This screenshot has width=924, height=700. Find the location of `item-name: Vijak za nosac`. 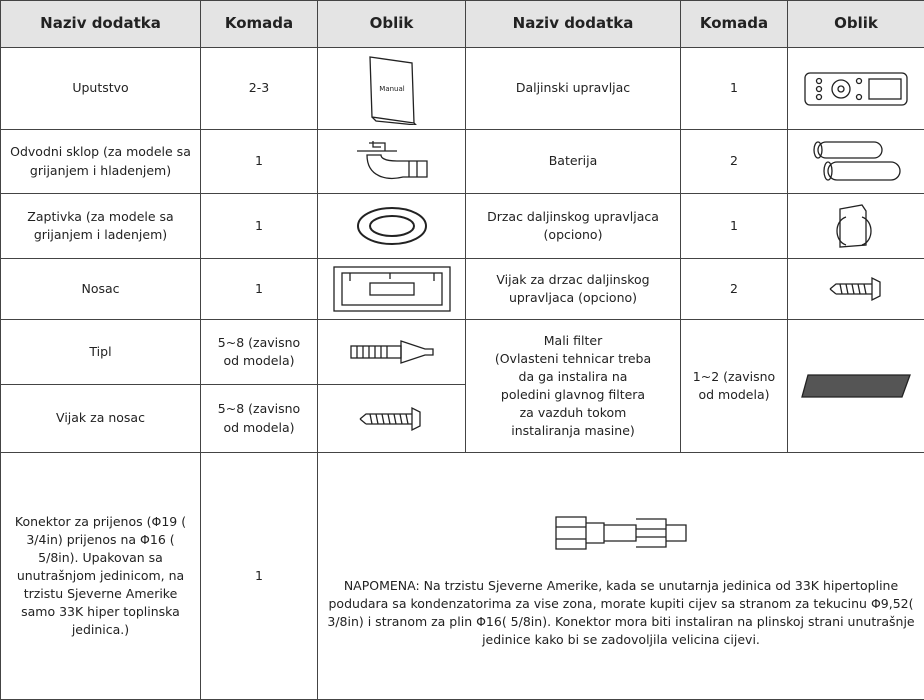

item-name: Vijak za nosac is located at coordinates (100, 418).